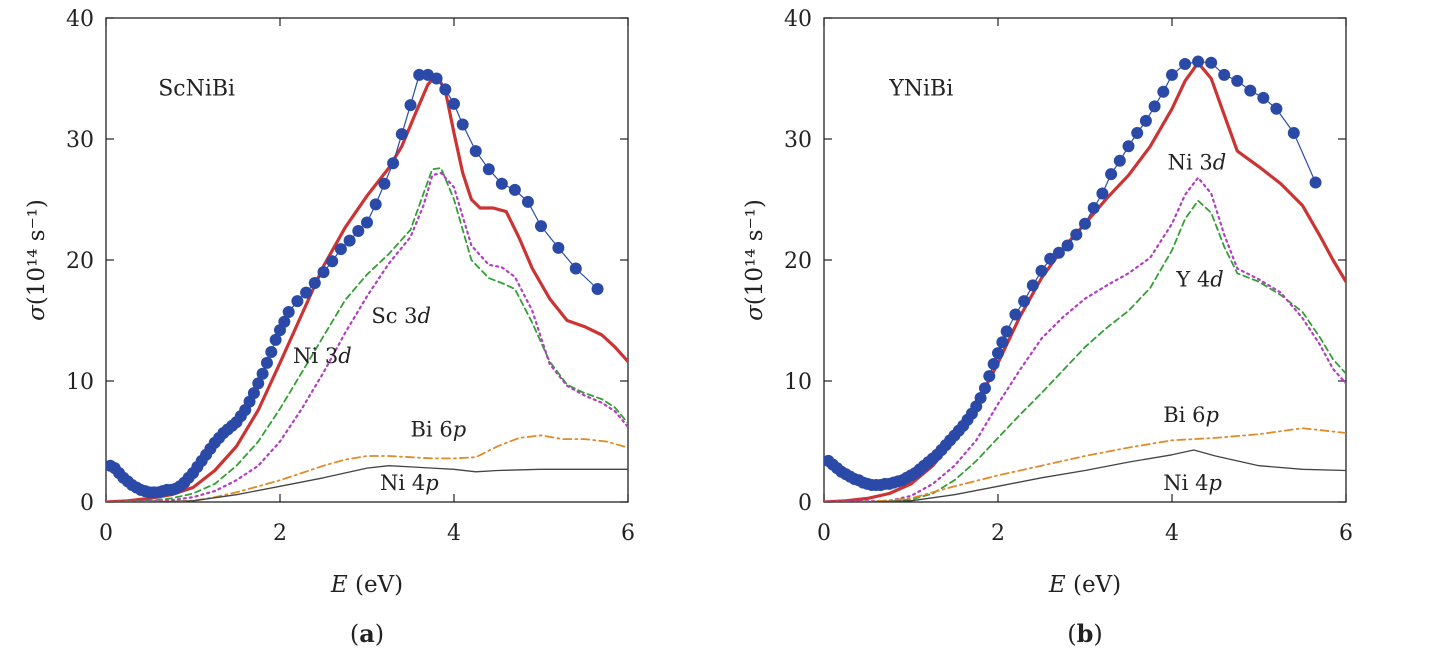 The width and height of the screenshot is (1436, 653). What do you see at coordinates (106, 533) in the screenshot?
I see `chart-a-x-tick-label: 0` at bounding box center [106, 533].